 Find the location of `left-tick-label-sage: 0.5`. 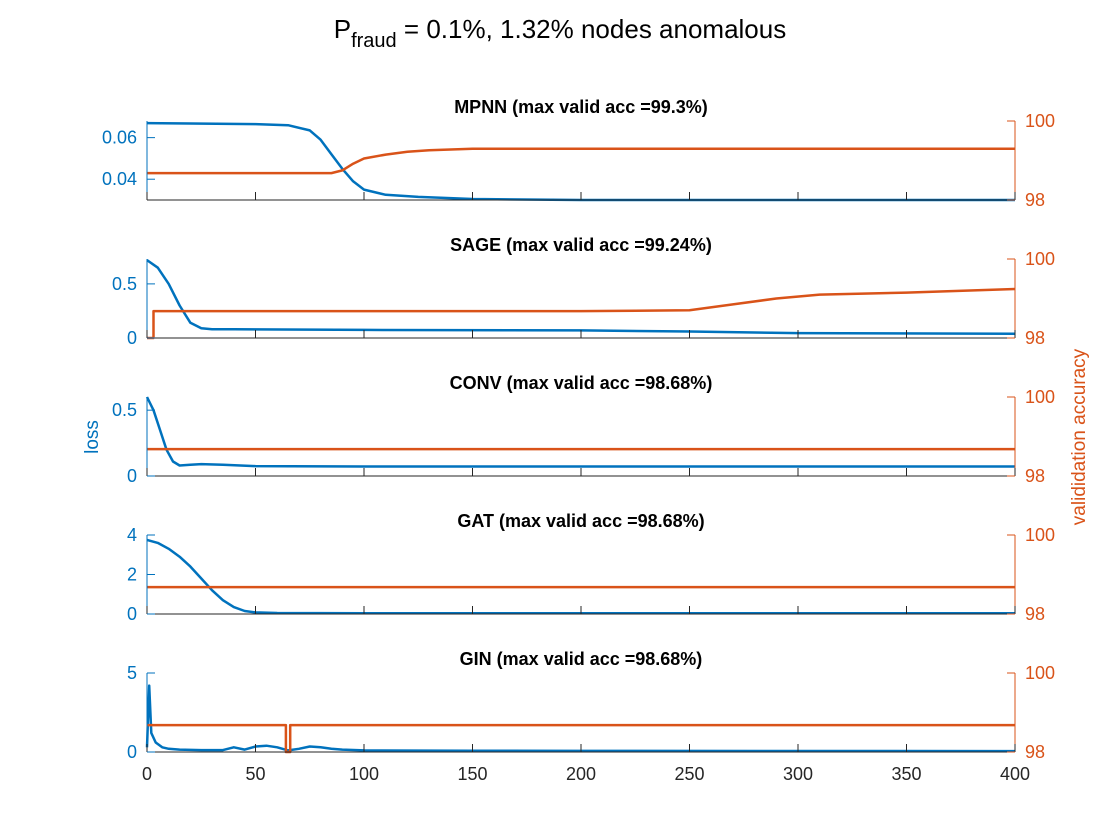

left-tick-label-sage: 0.5 is located at coordinates (124, 284).